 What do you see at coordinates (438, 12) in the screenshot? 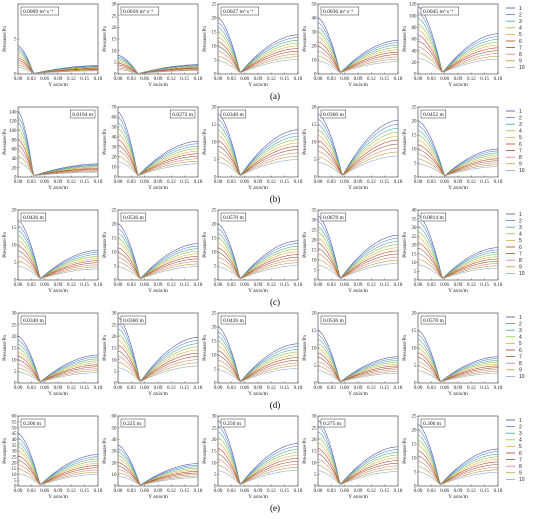
I see `annotation-label: 0.0045 m³ s⁻¹` at bounding box center [438, 12].